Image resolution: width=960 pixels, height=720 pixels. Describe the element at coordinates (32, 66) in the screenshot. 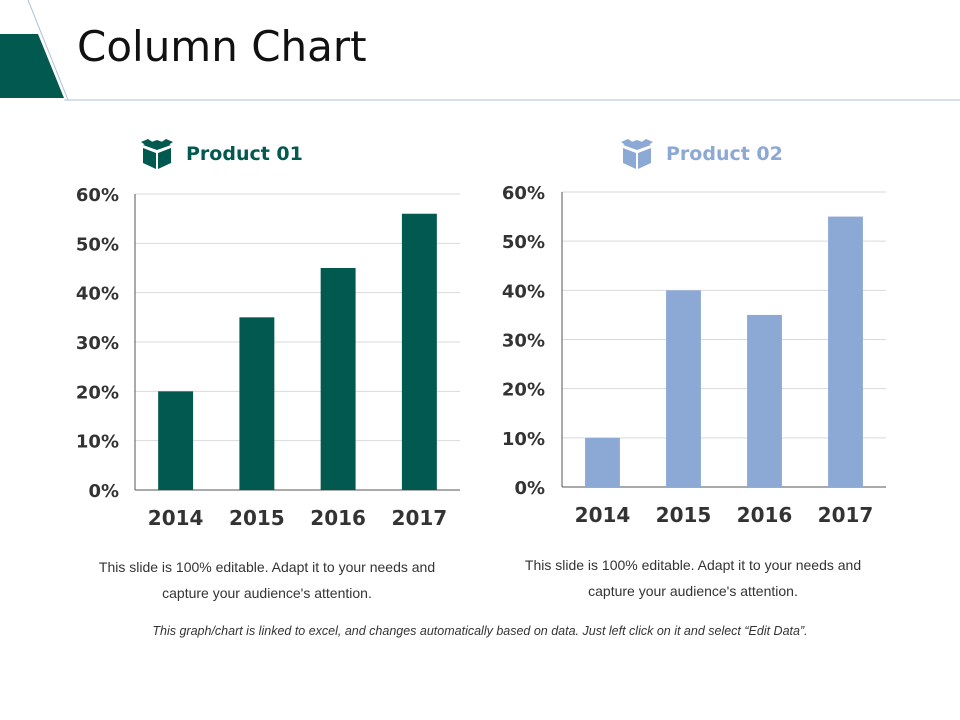

I see `header-accent-shape` at that location.